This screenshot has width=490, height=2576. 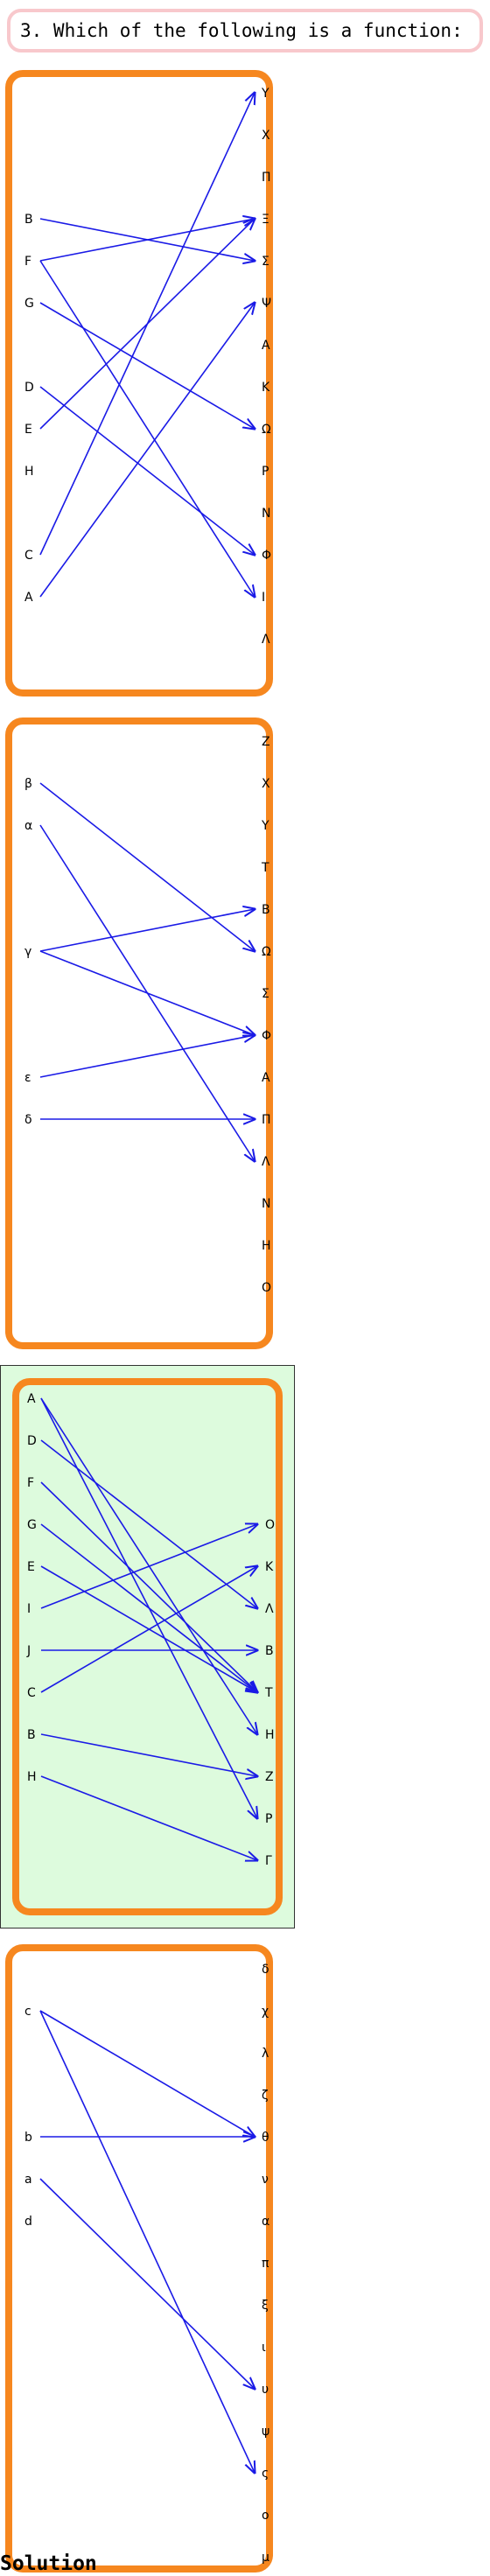 What do you see at coordinates (268, 1819) in the screenshot?
I see `codomain-element: Ρ` at bounding box center [268, 1819].